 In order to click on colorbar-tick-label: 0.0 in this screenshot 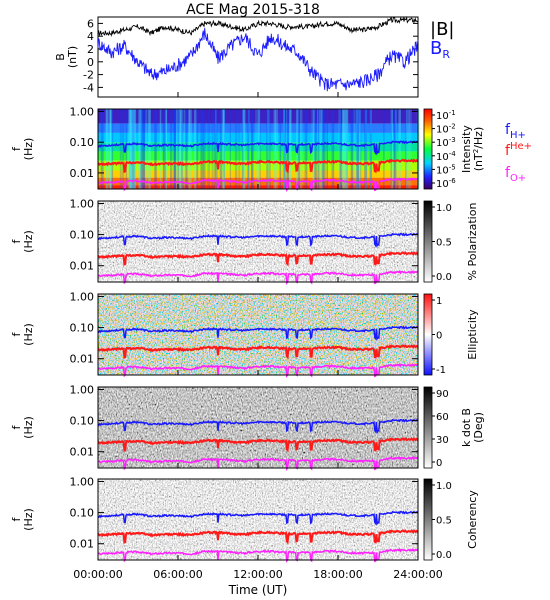, I will do `click(444, 277)`.